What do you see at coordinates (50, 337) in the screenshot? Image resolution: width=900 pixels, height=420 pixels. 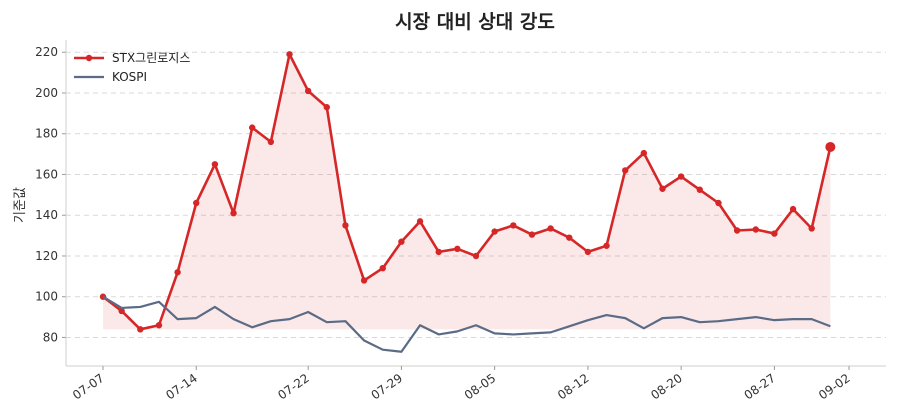 I see `y-tick-label: 80` at bounding box center [50, 337].